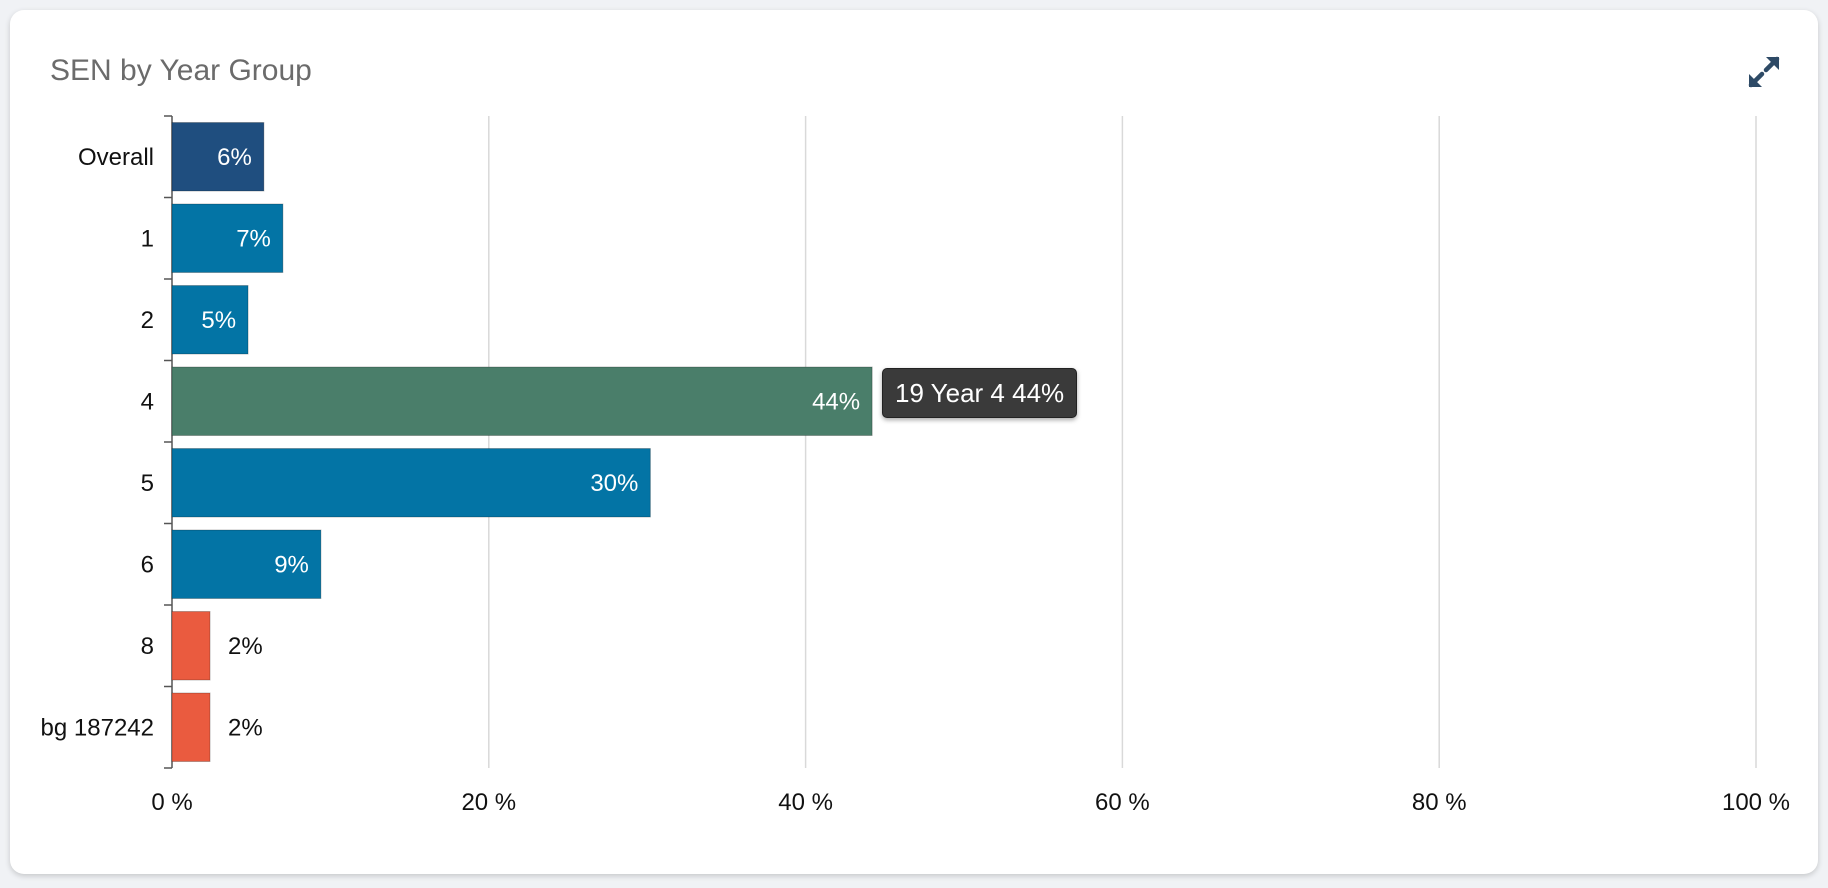 The width and height of the screenshot is (1828, 888). I want to click on category-label: 8, so click(147, 646).